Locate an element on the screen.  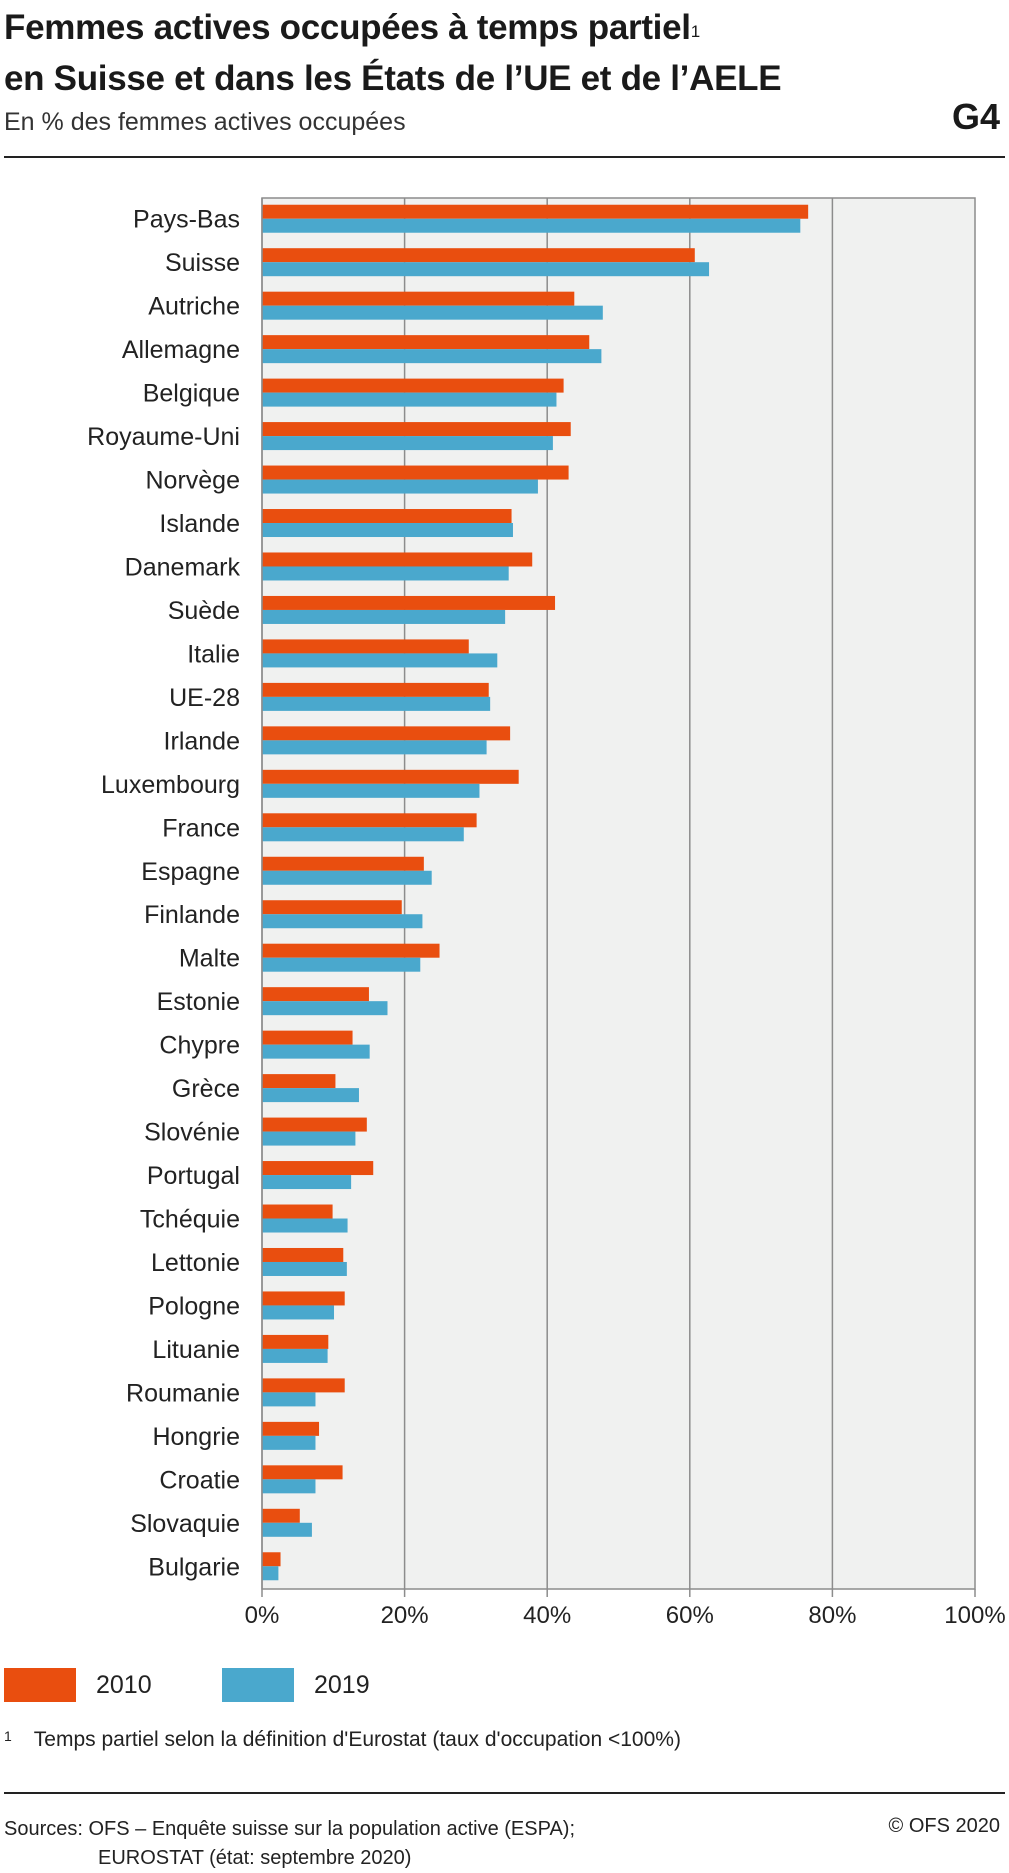
category-label: Suisse is located at coordinates (202, 263).